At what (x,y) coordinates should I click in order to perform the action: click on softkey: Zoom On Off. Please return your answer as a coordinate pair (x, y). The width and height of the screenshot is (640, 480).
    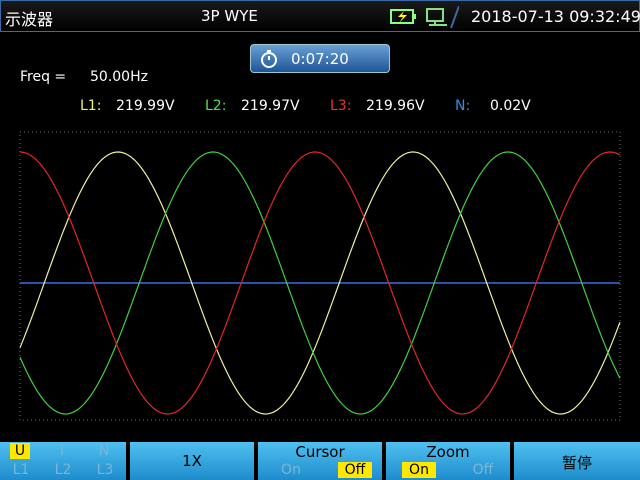
    Looking at the image, I should click on (448, 461).